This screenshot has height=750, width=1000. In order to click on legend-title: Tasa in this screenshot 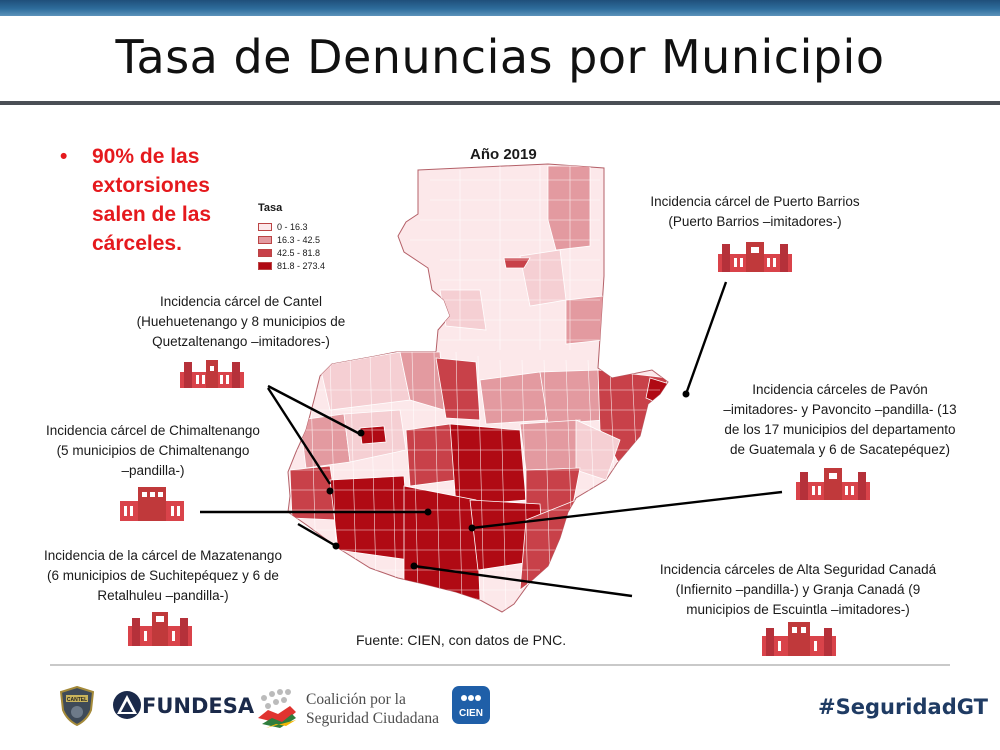, I will do `click(270, 208)`.